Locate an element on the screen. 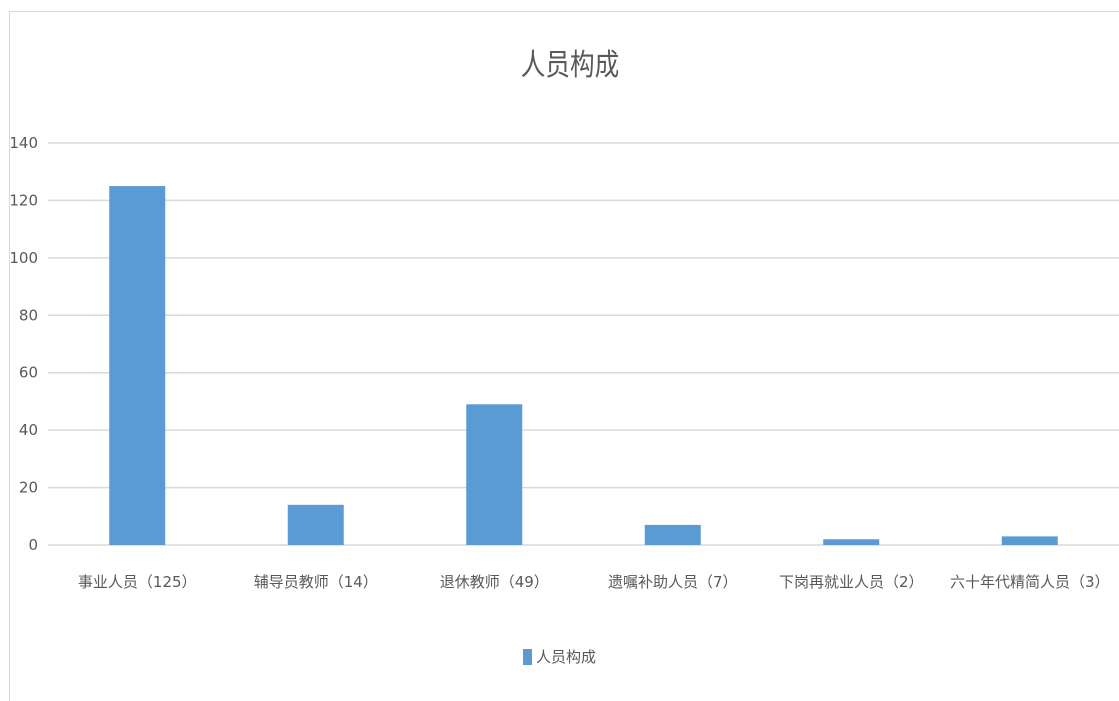 This screenshot has width=1119, height=701. x-category-label: 下岗再就业人员（2） is located at coordinates (851, 582).